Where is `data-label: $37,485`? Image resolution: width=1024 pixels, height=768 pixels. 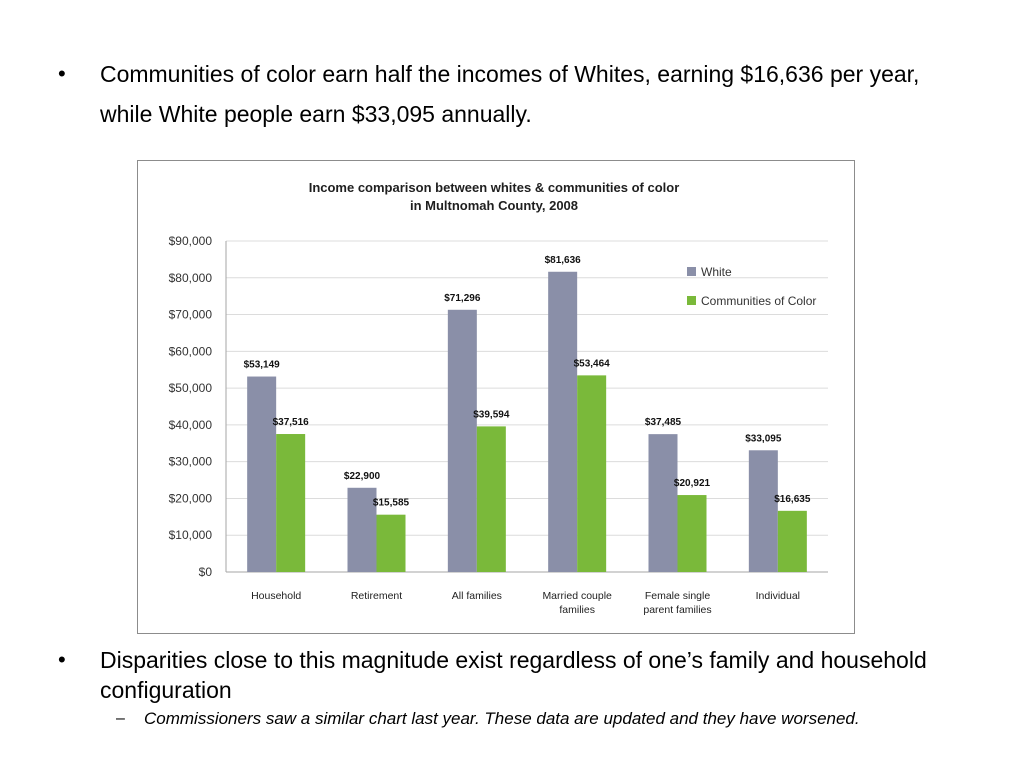 data-label: $37,485 is located at coordinates (663, 422).